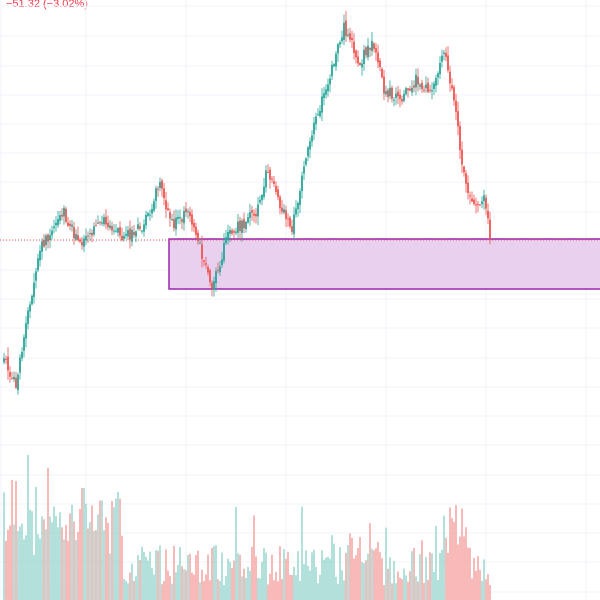 This screenshot has height=600, width=600. Describe the element at coordinates (384, 264) in the screenshot. I see `support-zone-rectangle` at that location.